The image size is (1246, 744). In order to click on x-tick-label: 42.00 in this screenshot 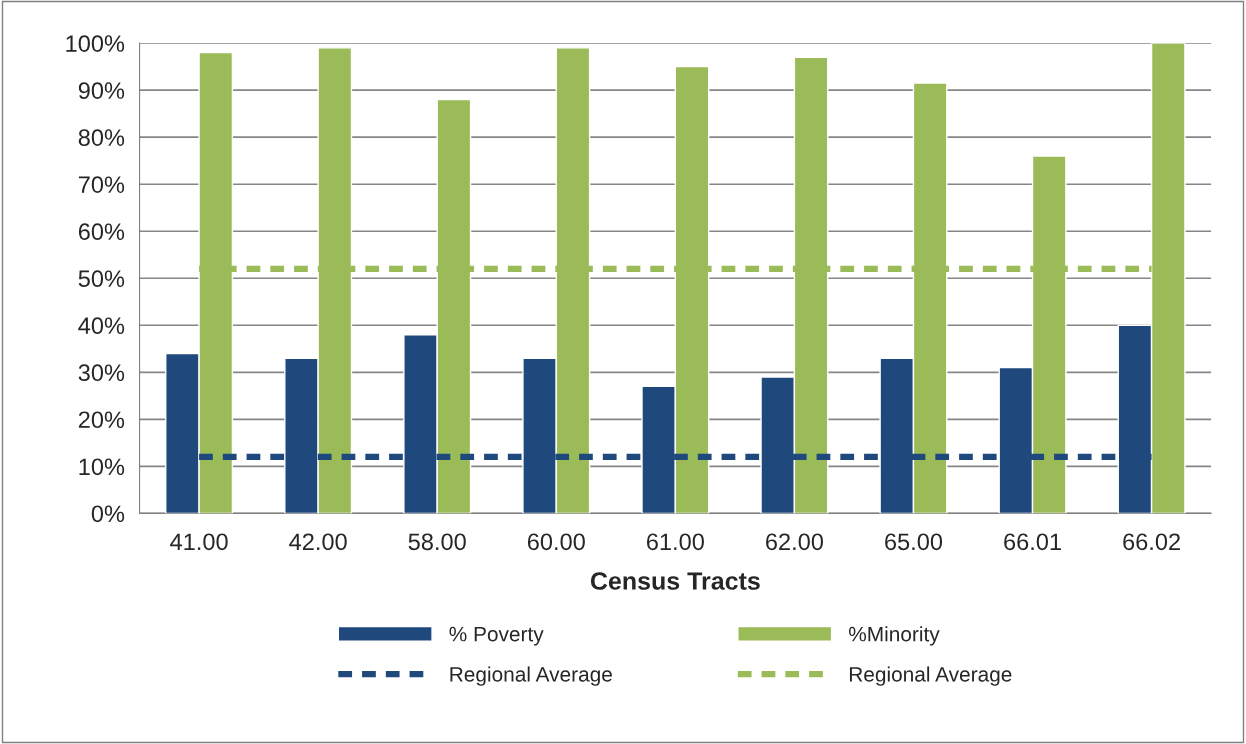, I will do `click(318, 542)`.